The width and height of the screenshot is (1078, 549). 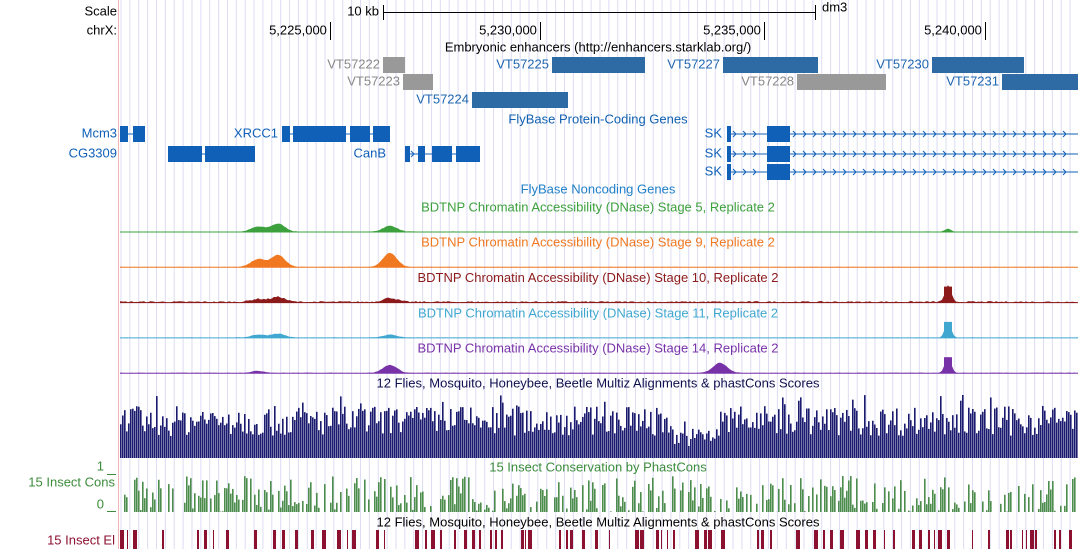 What do you see at coordinates (102, 29) in the screenshot?
I see `chrom-label: chrX:` at bounding box center [102, 29].